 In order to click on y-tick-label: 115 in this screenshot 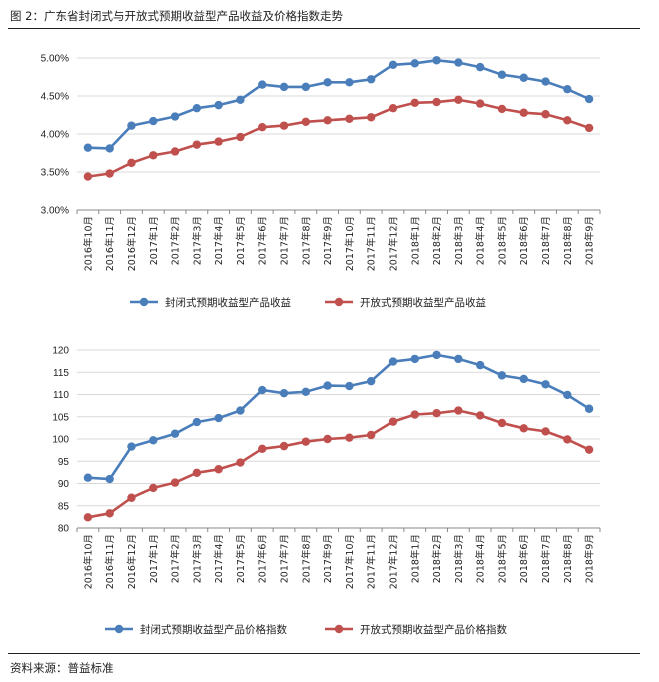, I will do `click(61, 373)`.